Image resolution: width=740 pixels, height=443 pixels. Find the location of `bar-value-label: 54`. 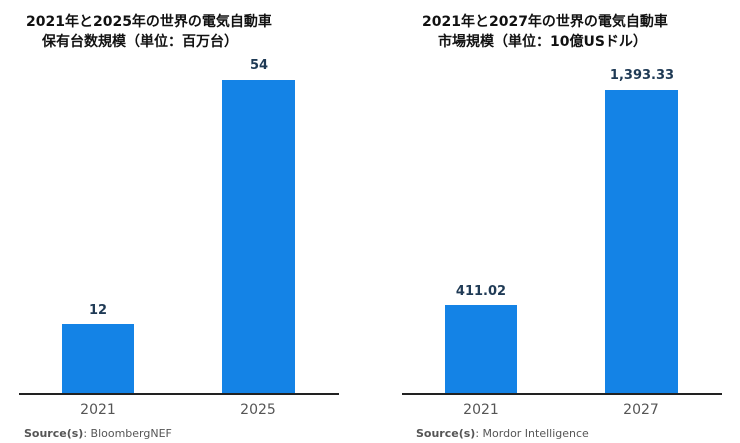

bar-value-label: 54 is located at coordinates (259, 65).